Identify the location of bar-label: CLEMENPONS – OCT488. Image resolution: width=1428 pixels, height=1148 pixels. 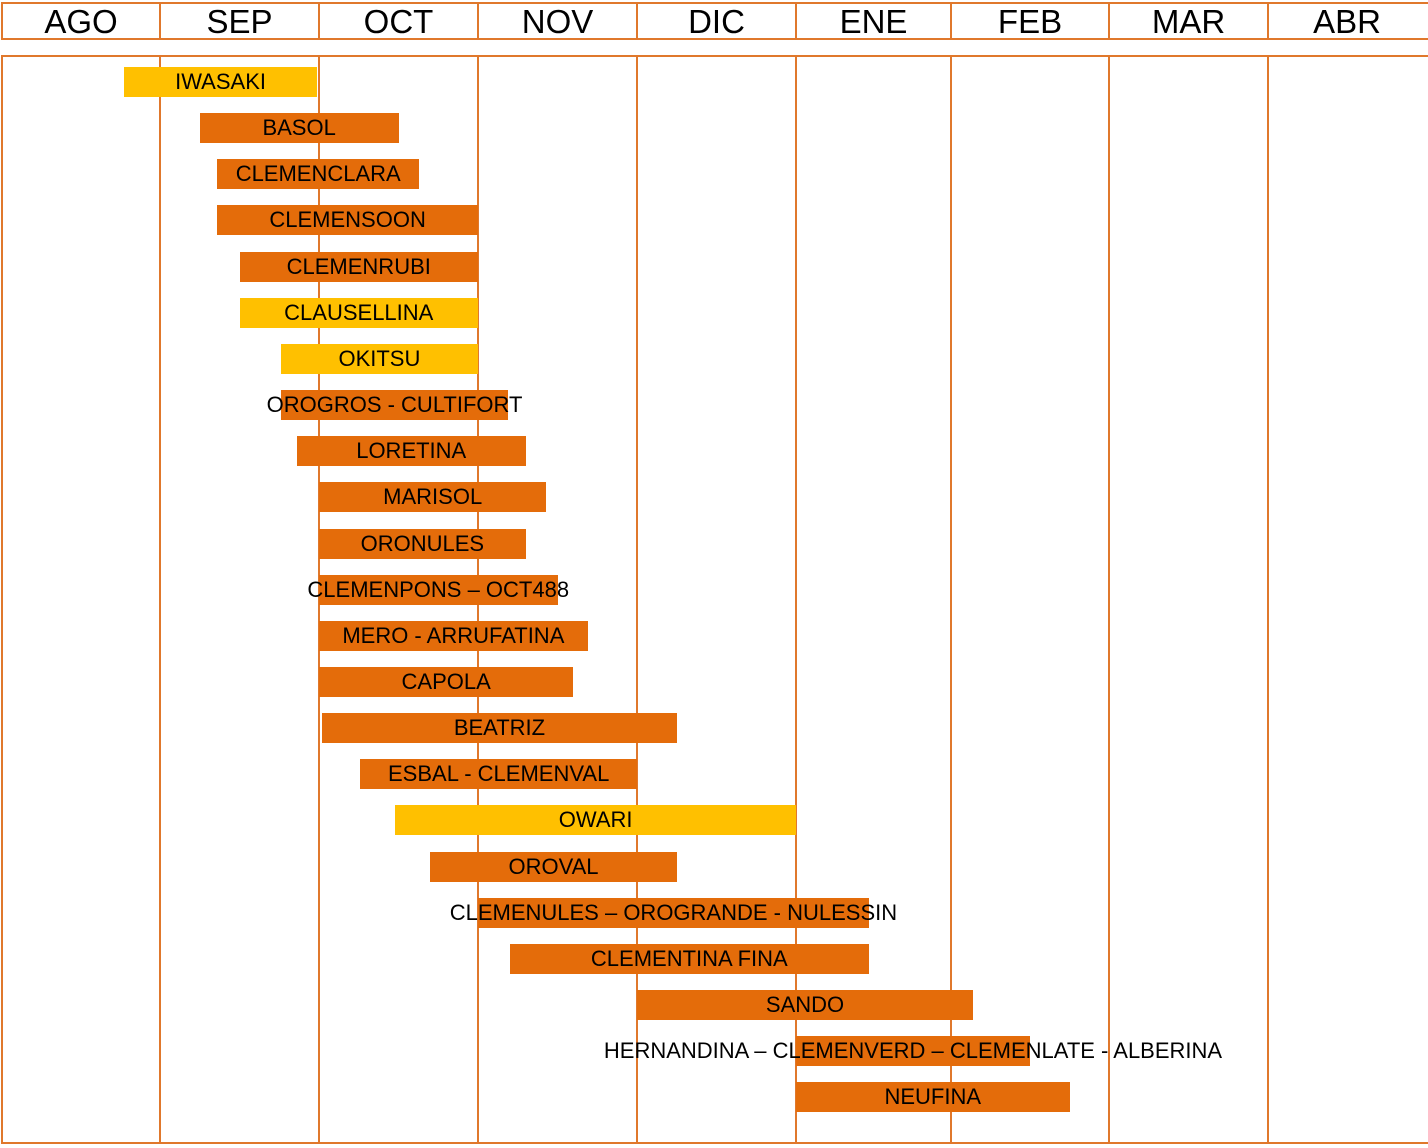
(438, 589).